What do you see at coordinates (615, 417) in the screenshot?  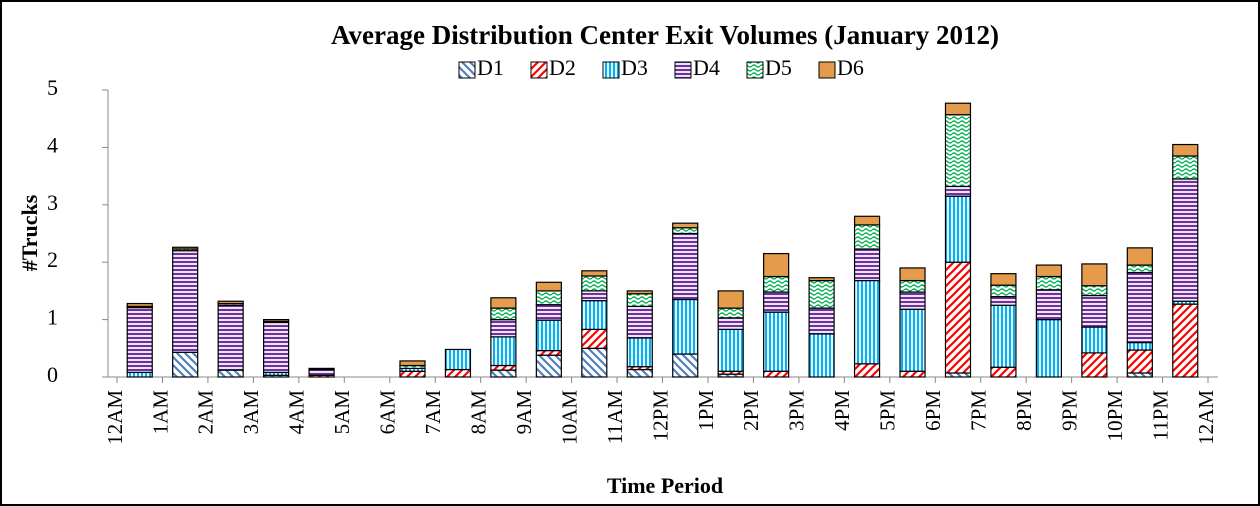 I see `x-tick-label: 11AM` at bounding box center [615, 417].